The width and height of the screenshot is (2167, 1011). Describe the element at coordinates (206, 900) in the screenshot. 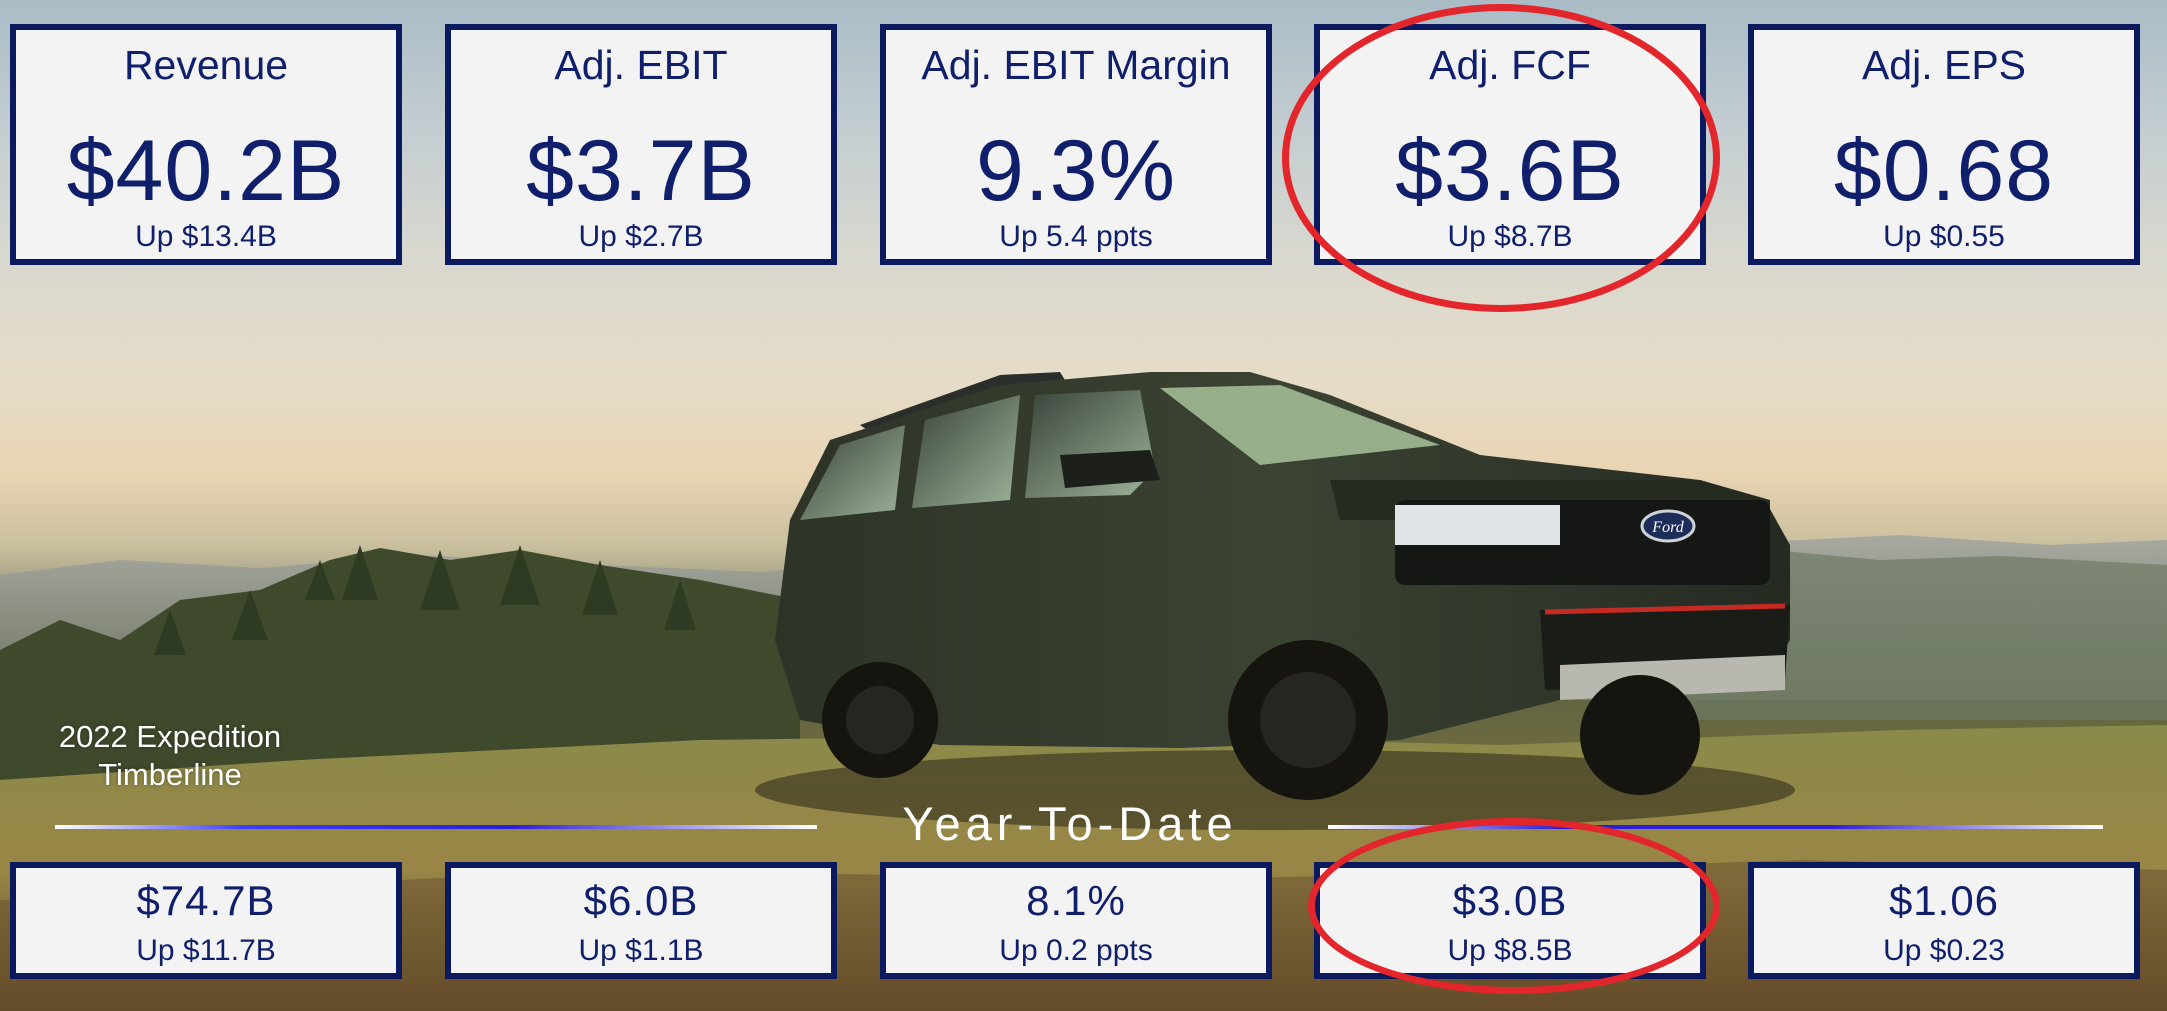

I see `metric-value: $74.7B` at that location.